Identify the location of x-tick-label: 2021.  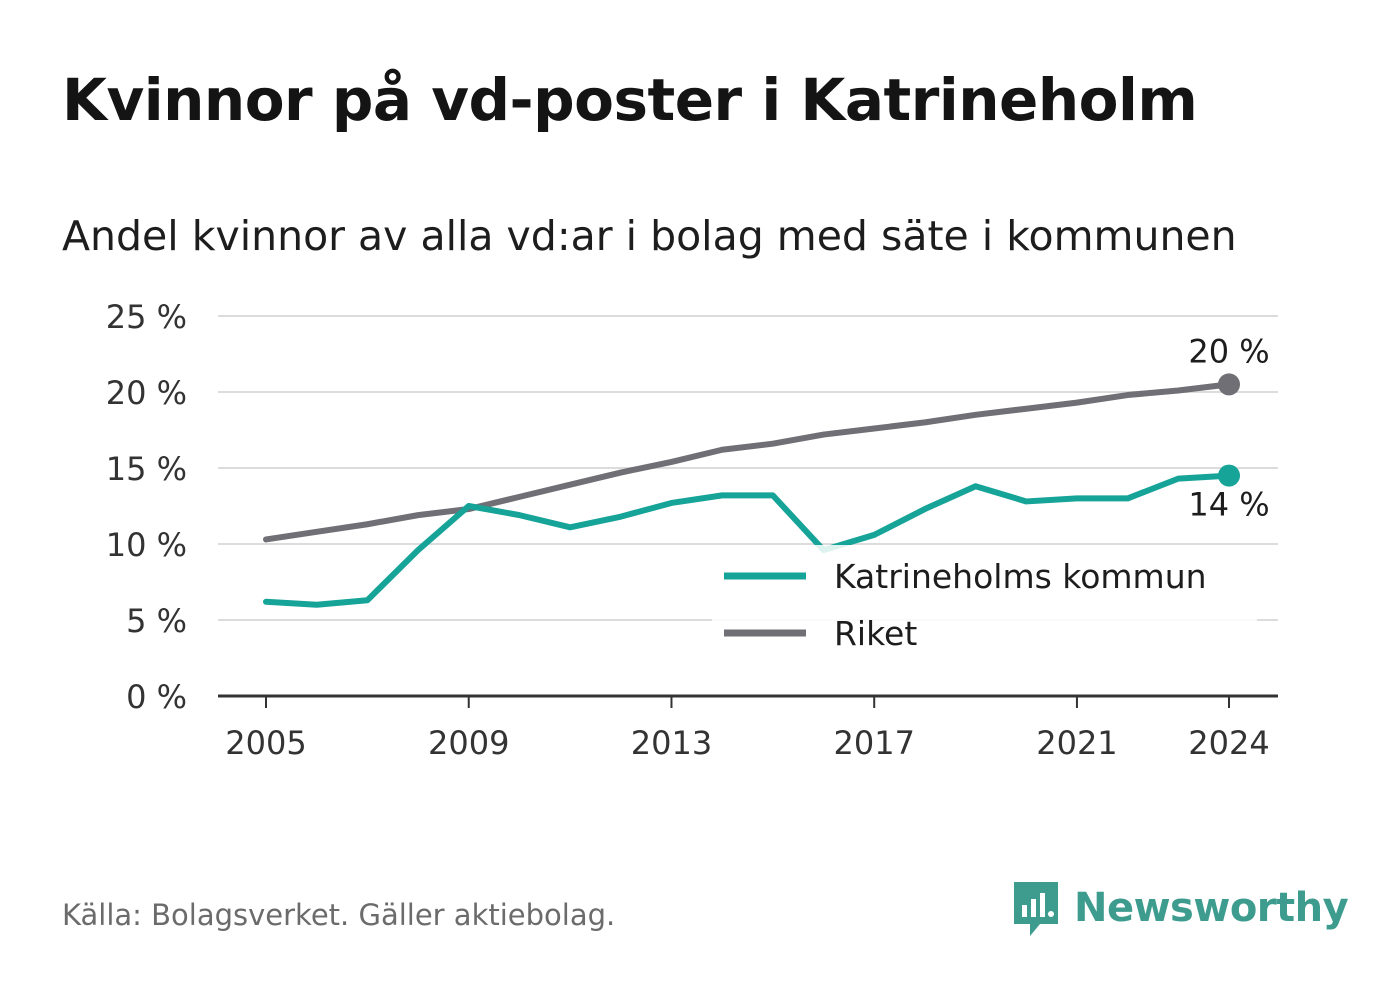
(1076, 743).